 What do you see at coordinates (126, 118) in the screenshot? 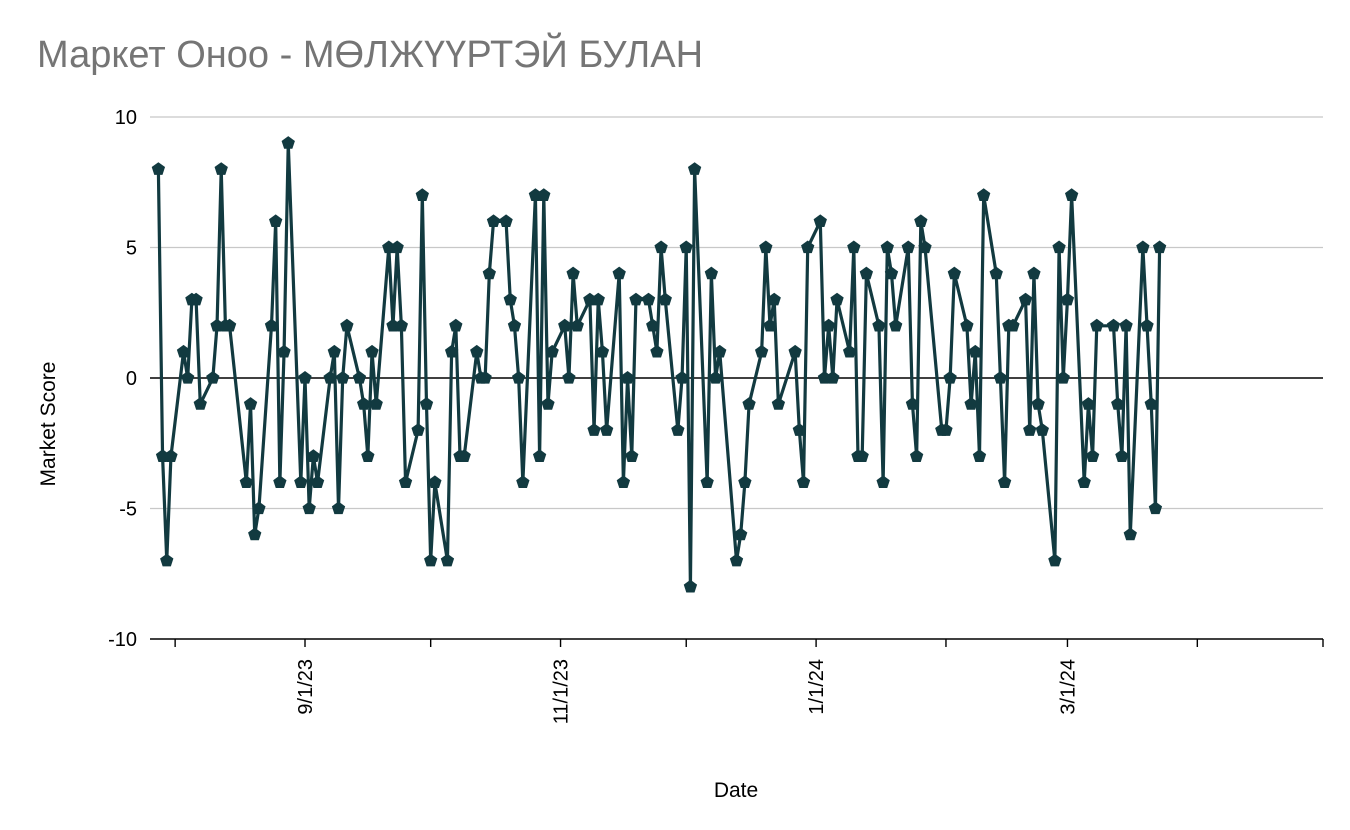
I see `y-tick-label: 10` at bounding box center [126, 118].